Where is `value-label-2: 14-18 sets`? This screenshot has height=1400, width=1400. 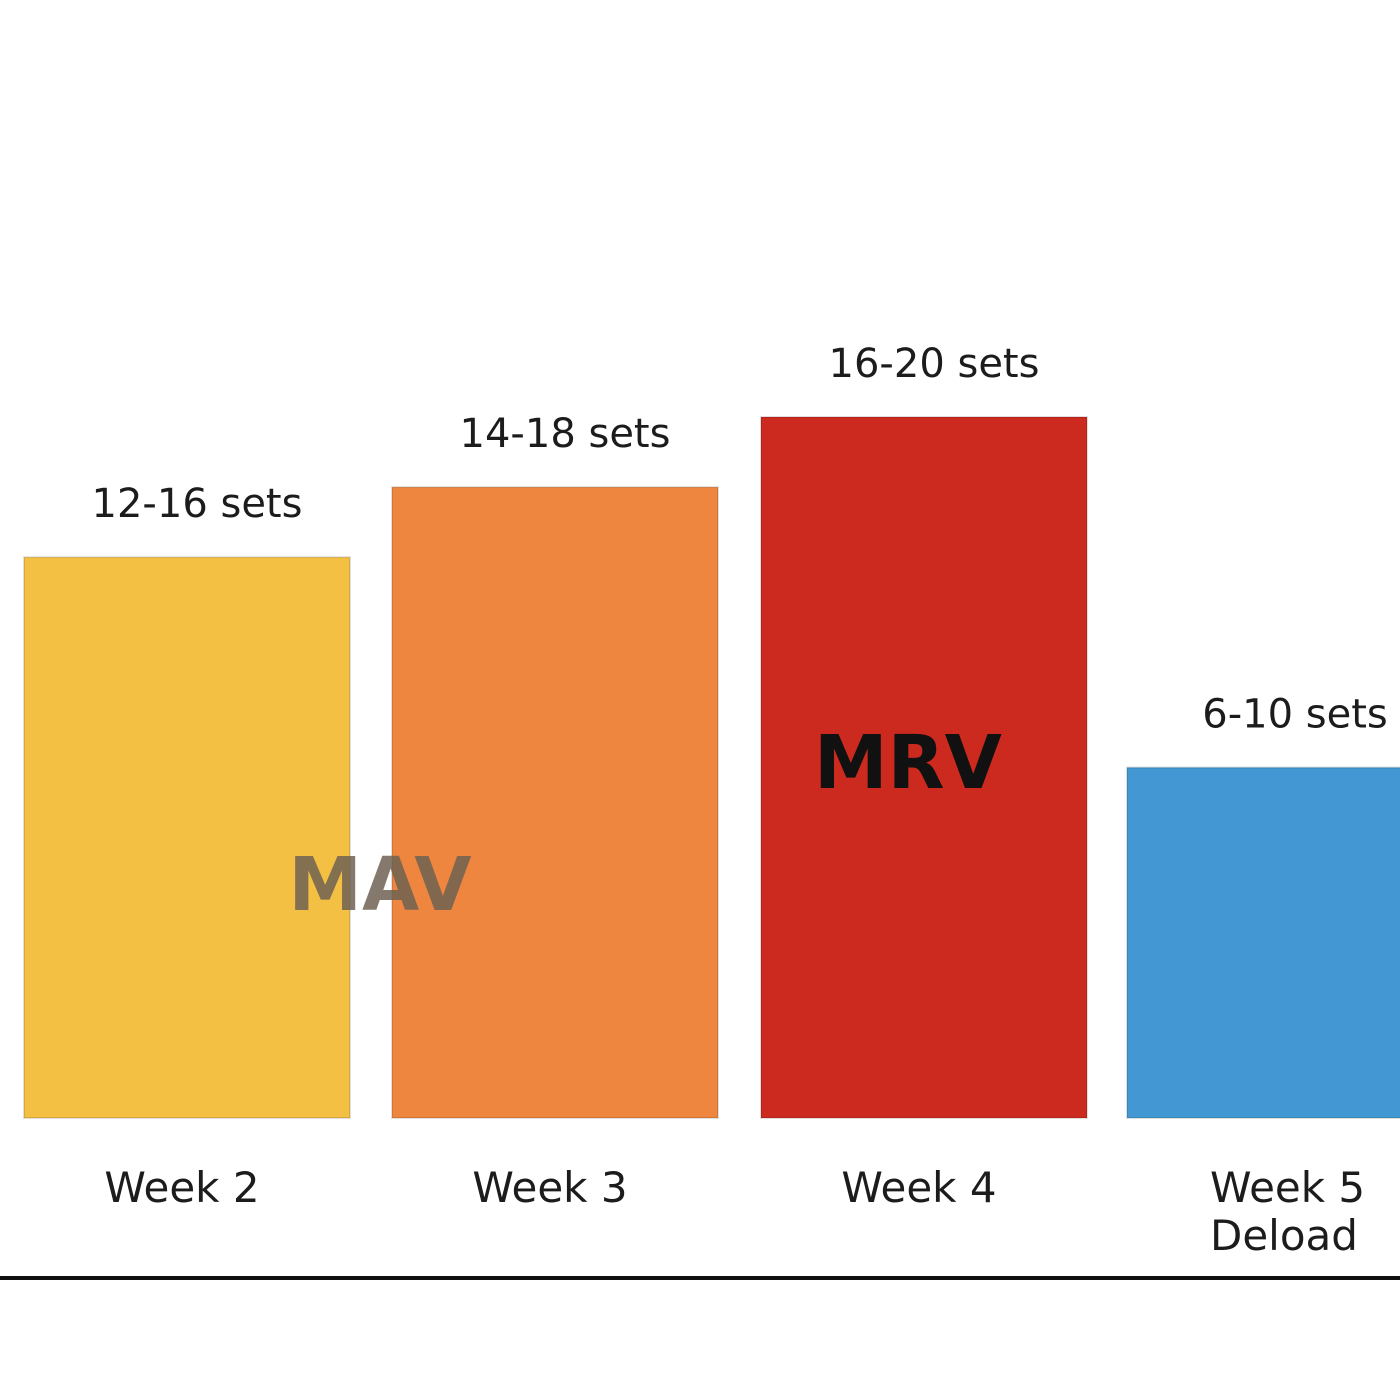 value-label-2: 14-18 sets is located at coordinates (565, 434).